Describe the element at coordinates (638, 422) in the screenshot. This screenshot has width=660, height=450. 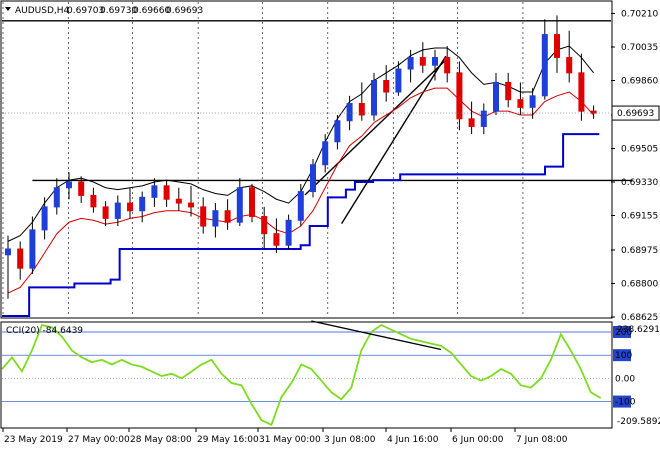
I see `cci-axis-label: -209.5892` at that location.